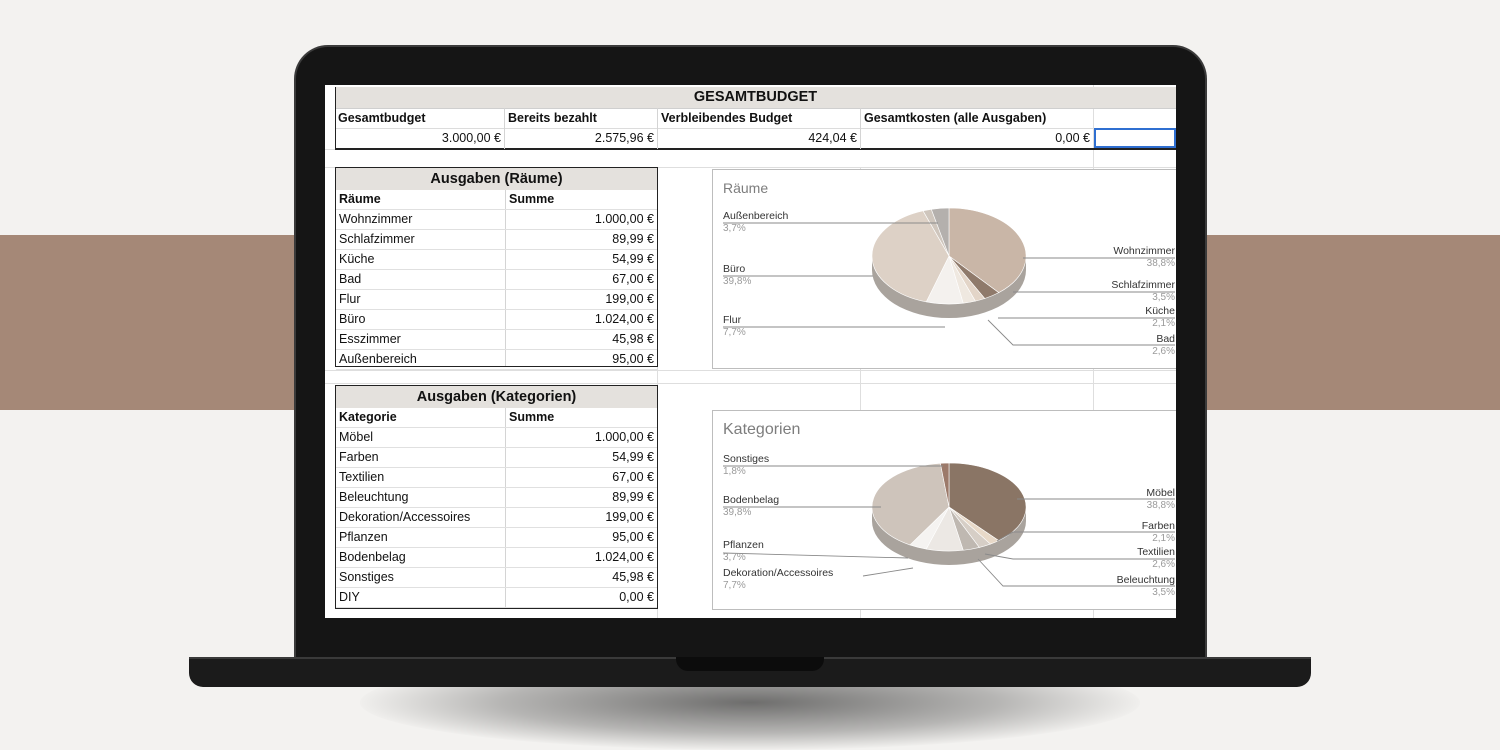 This screenshot has width=1500, height=750. What do you see at coordinates (496, 518) in the screenshot?
I see `table-row: Dekoration/Accessoires 199,00 €` at bounding box center [496, 518].